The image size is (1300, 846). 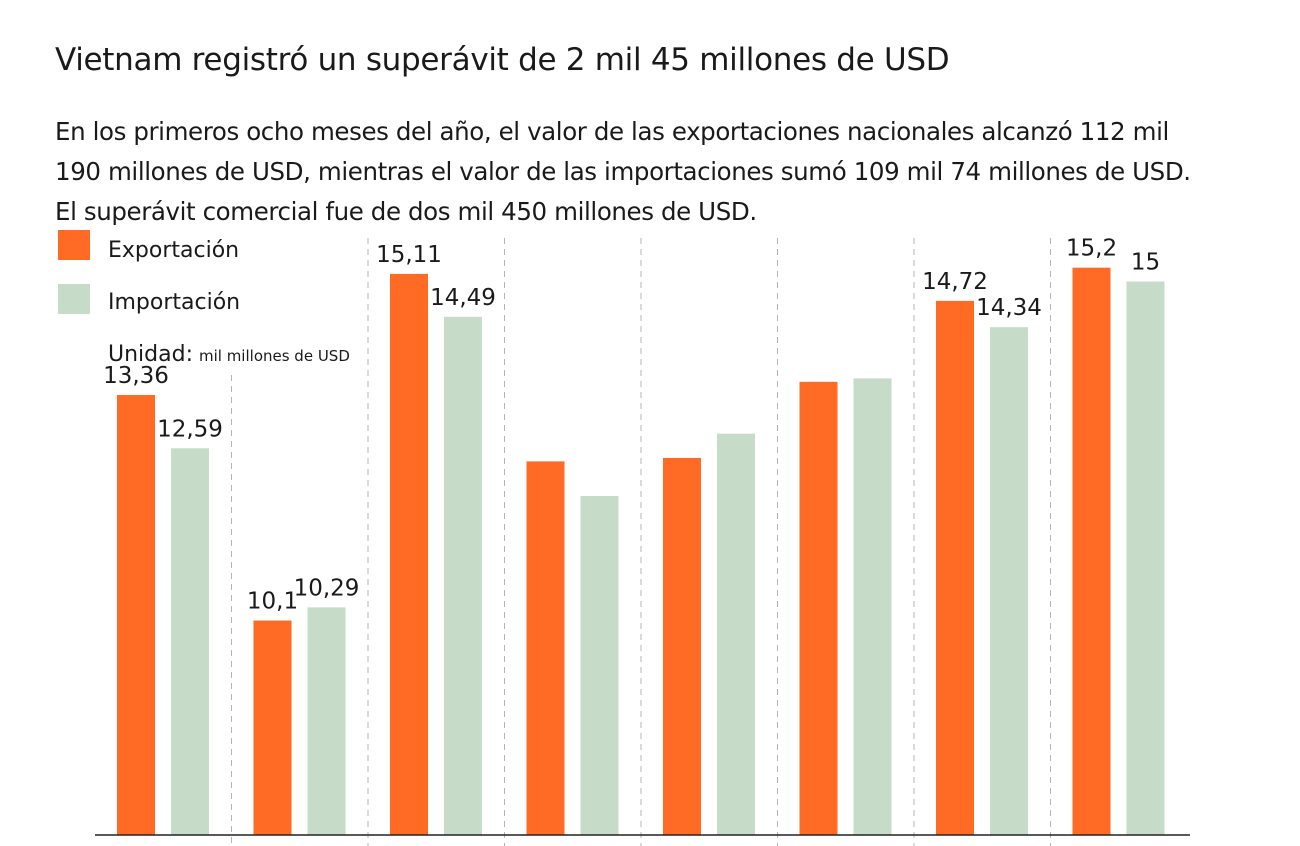 I want to click on data-label-export: 13,36, so click(x=136, y=376).